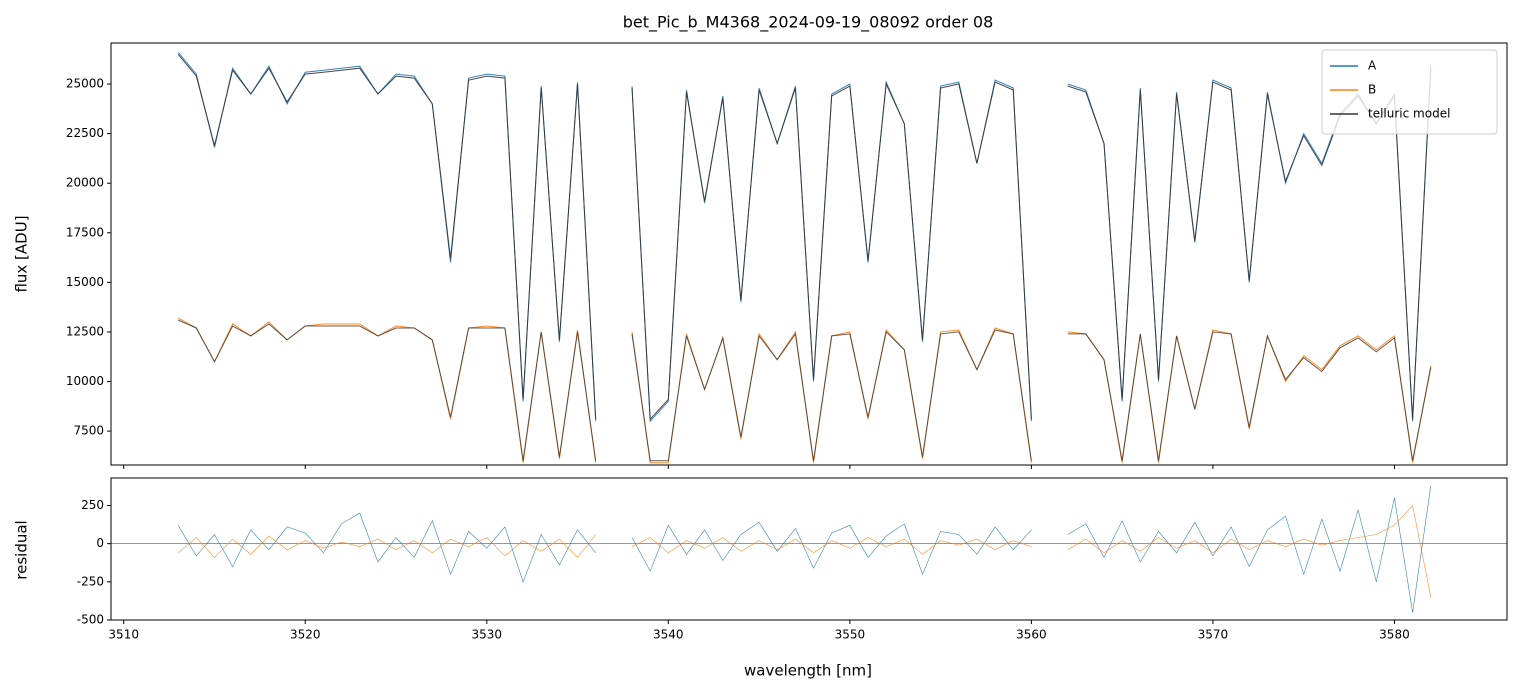 Image resolution: width=1520 pixels, height=696 pixels. Describe the element at coordinates (85, 331) in the screenshot. I see `y-tick-label: 12500` at that location.